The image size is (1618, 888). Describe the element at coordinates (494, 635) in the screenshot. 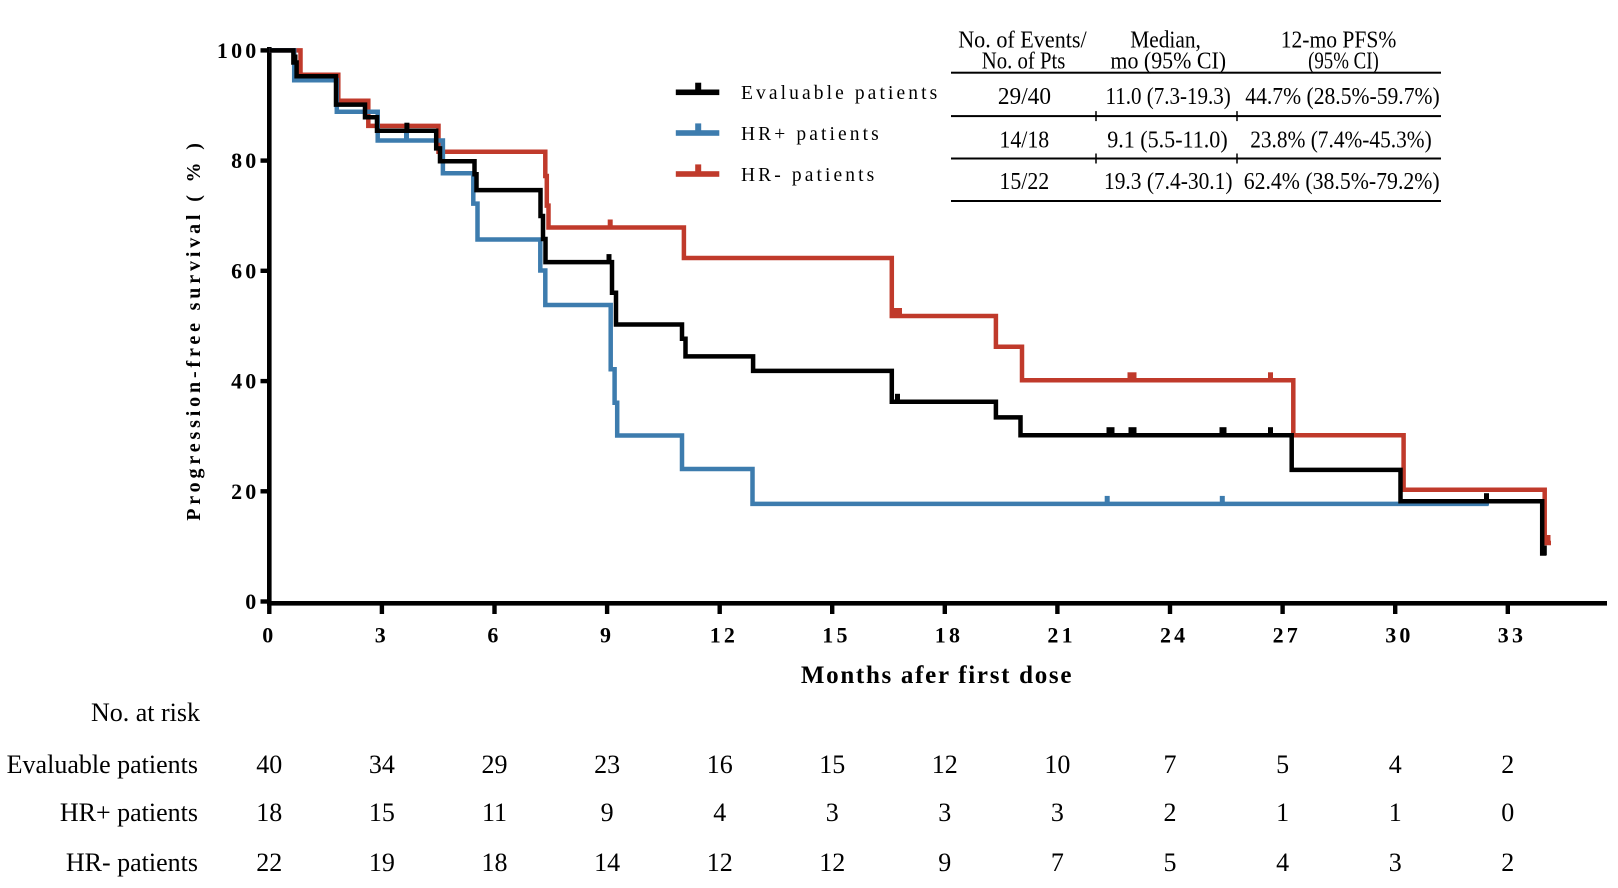

I see `svg-text: 6` at that location.